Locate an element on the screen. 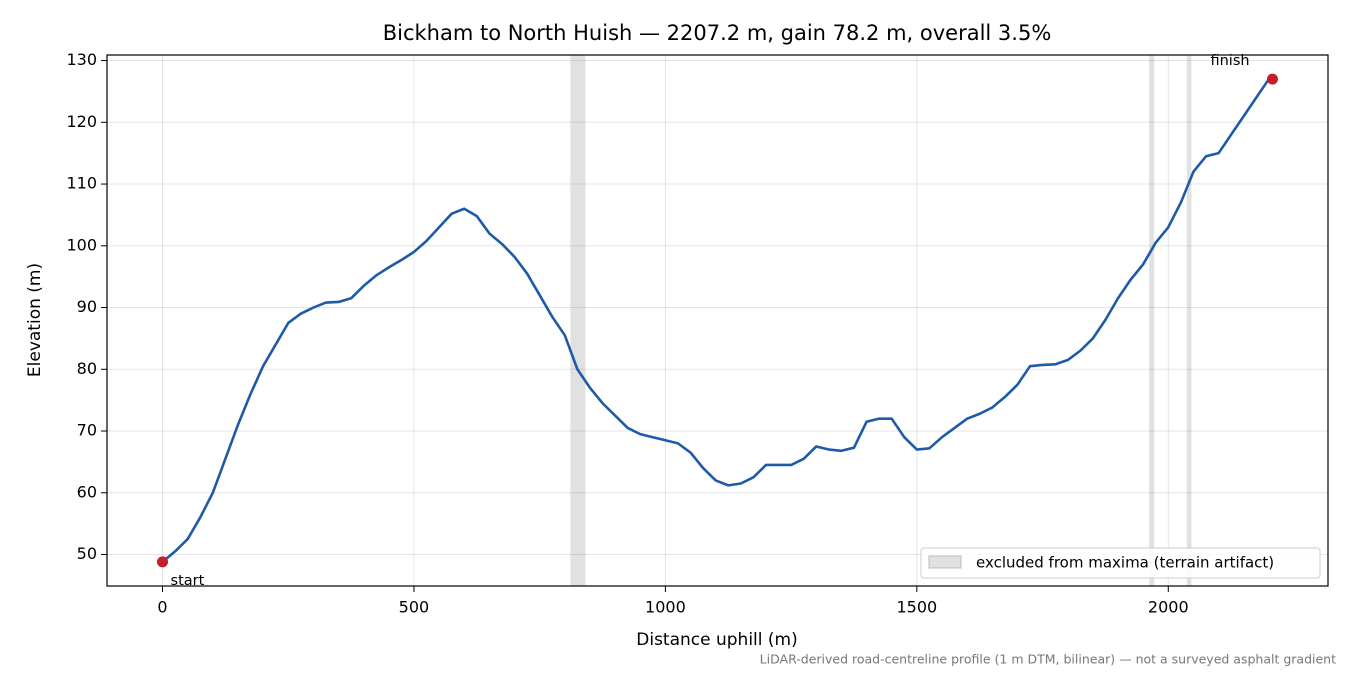 The image size is (1350, 679). y-tick-label: 120 is located at coordinates (81, 121).